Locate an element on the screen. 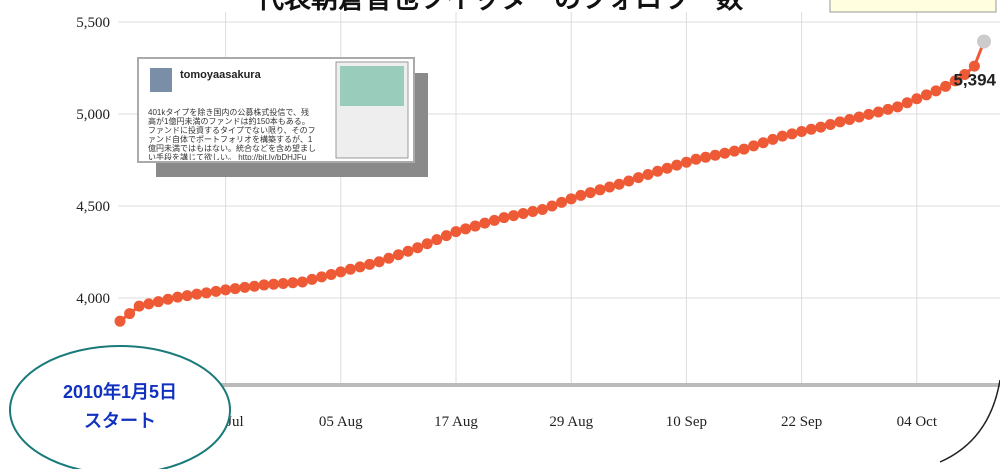 The width and height of the screenshot is (1000, 469). decor-arc is located at coordinates (969, 421).